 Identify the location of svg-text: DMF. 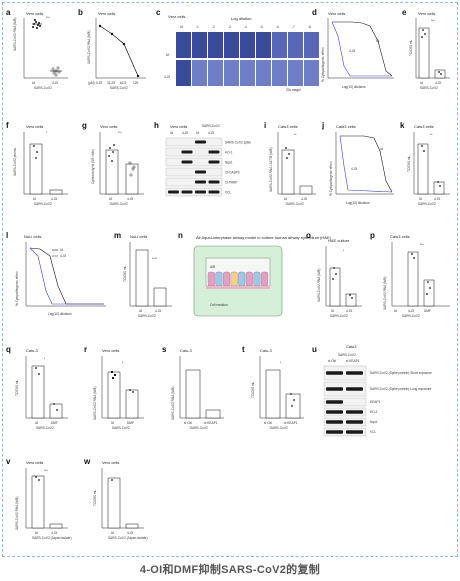
(54, 423).